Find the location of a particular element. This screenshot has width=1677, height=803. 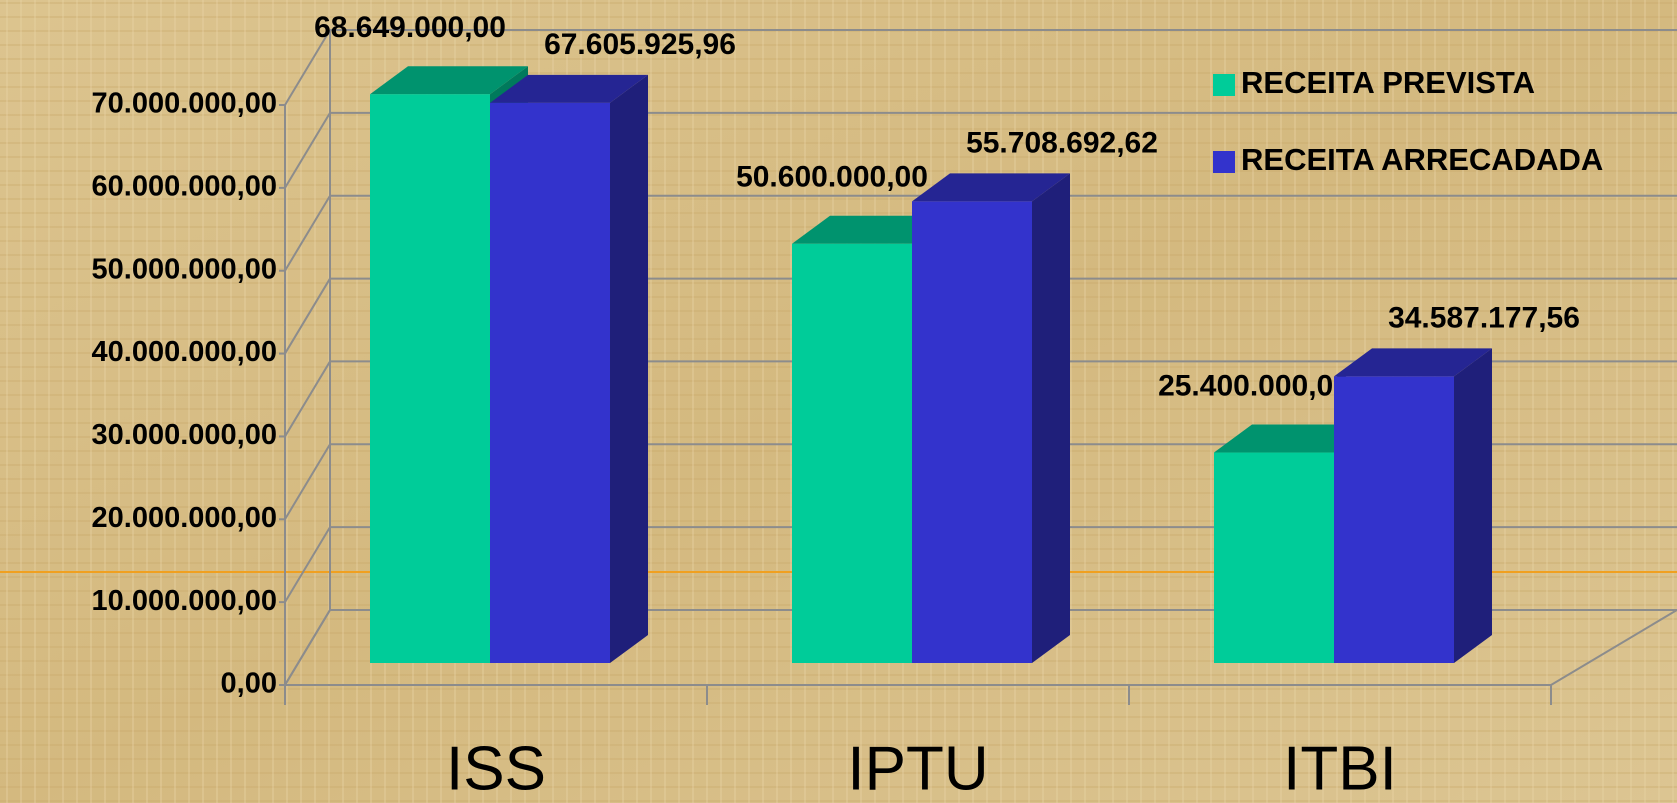

value-label: 25.400.000,00 is located at coordinates (1254, 385).